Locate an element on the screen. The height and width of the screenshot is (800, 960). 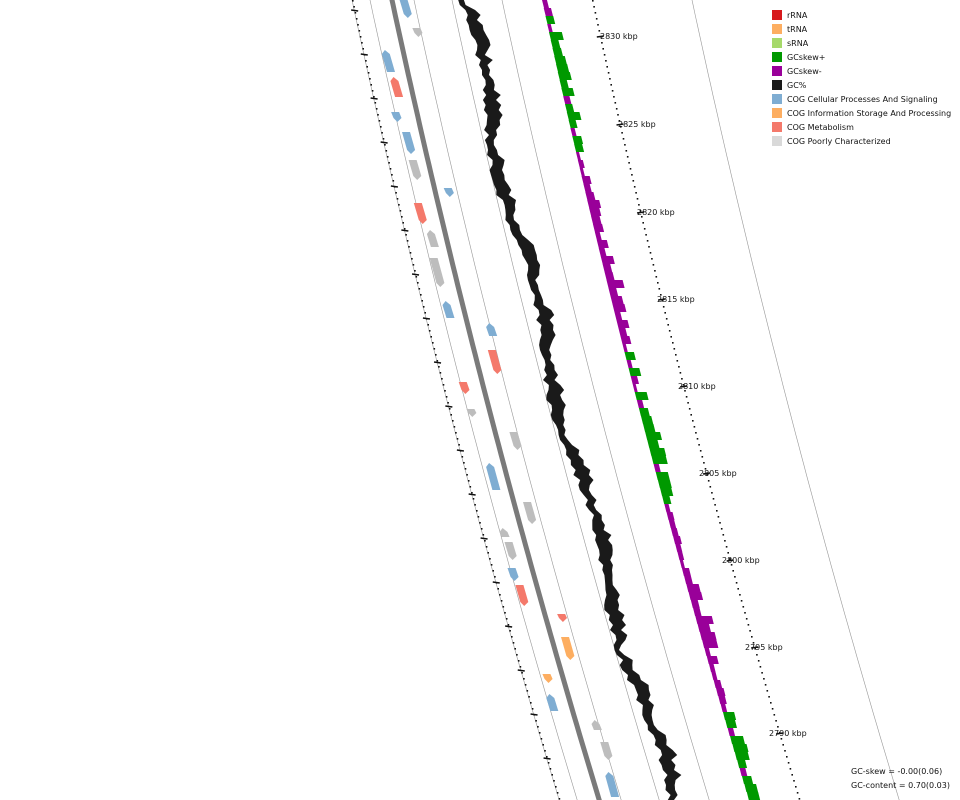
legend-label: rRNA is located at coordinates (797, 15).